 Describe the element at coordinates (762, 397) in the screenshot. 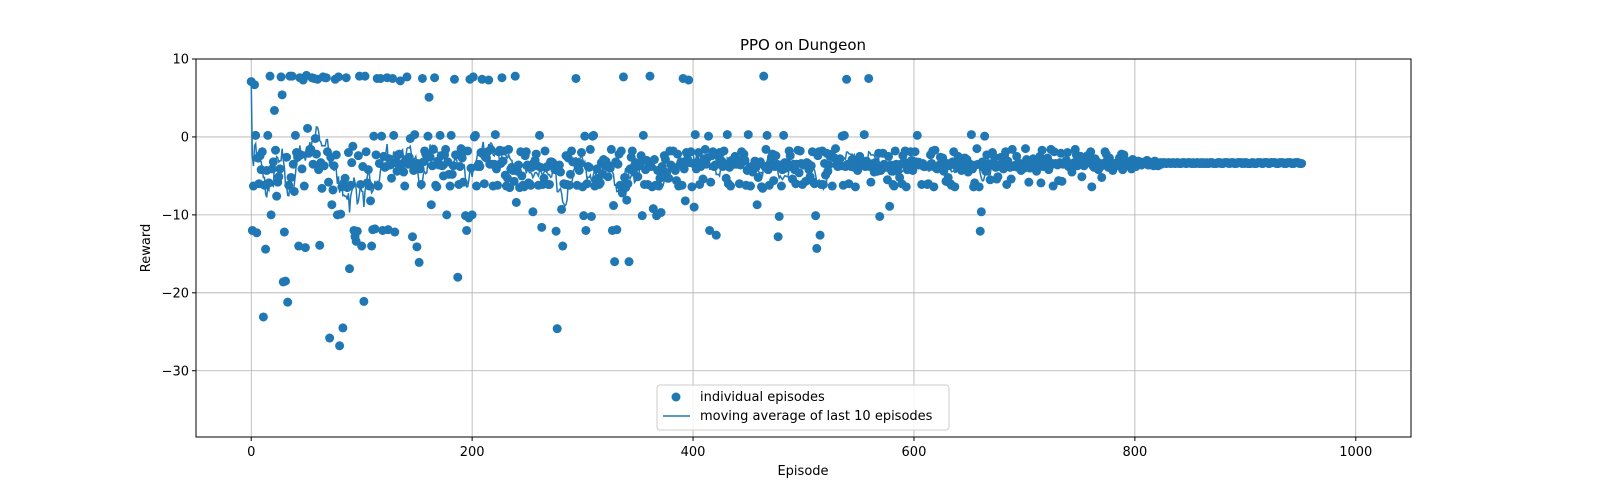

I see `legend-label-episodes: individual episodes` at that location.